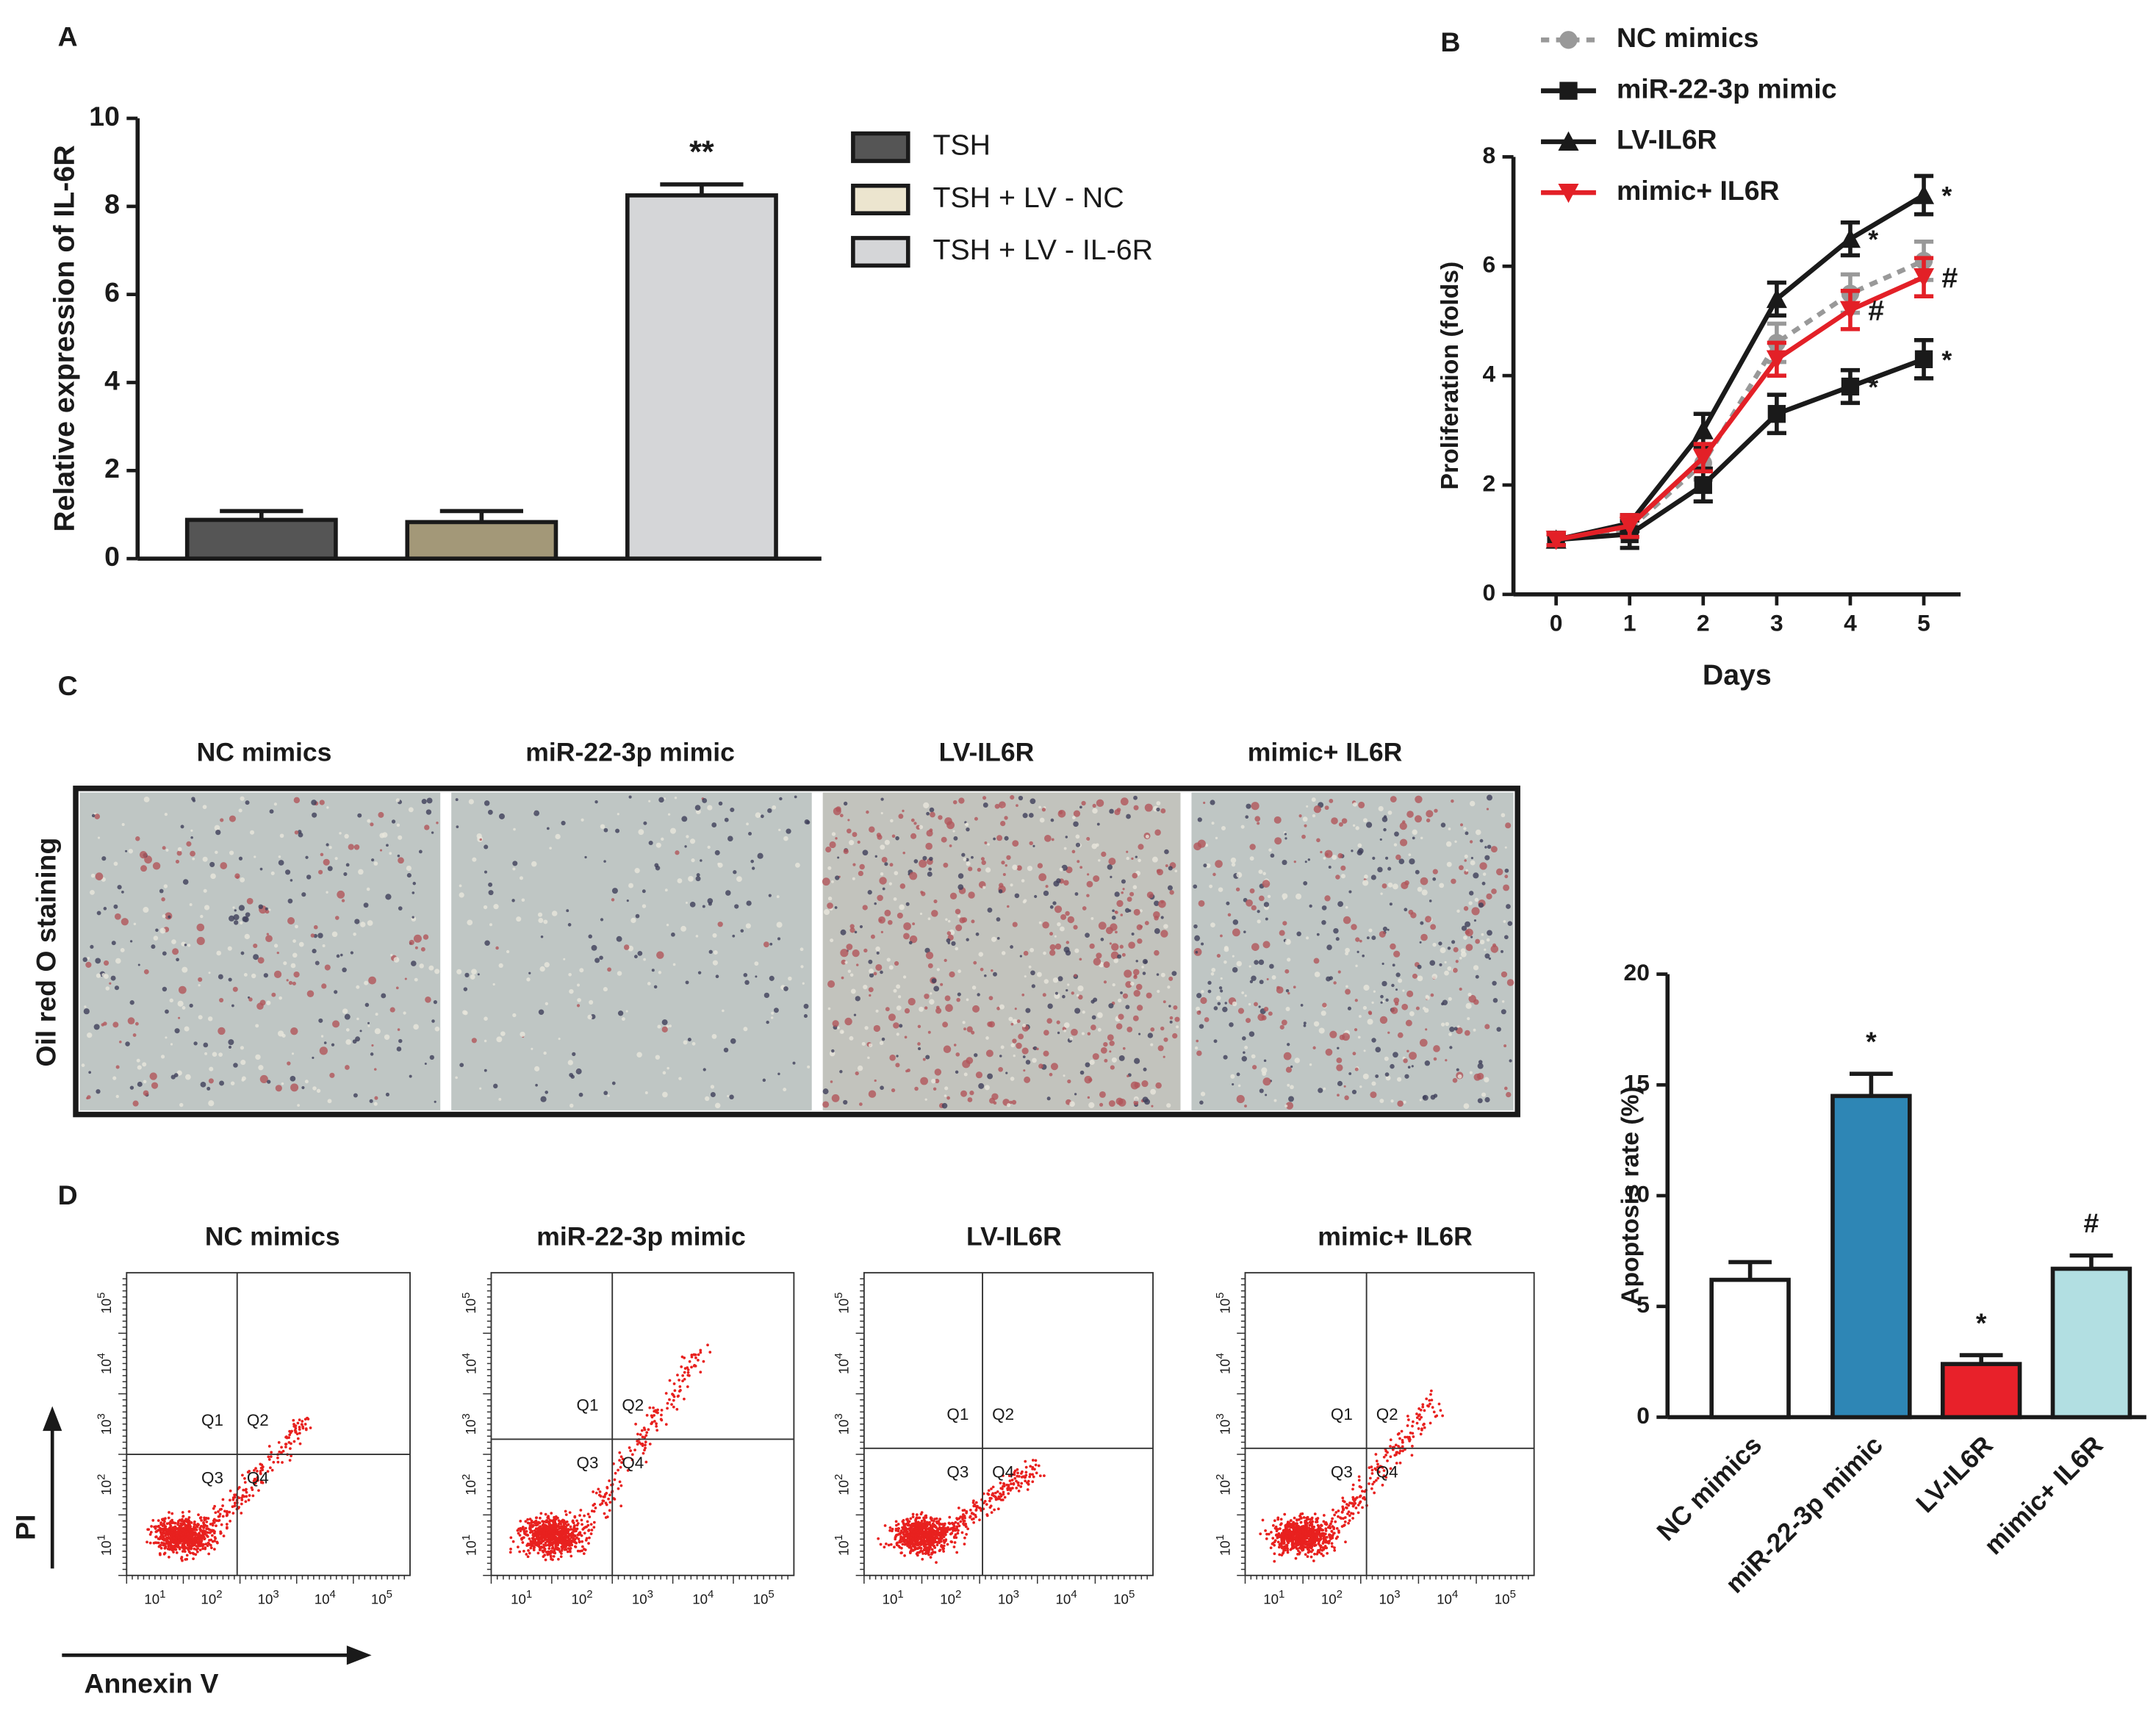  Describe the element at coordinates (1643, 1415) in the screenshot. I see `y-tick-label: 0` at that location.